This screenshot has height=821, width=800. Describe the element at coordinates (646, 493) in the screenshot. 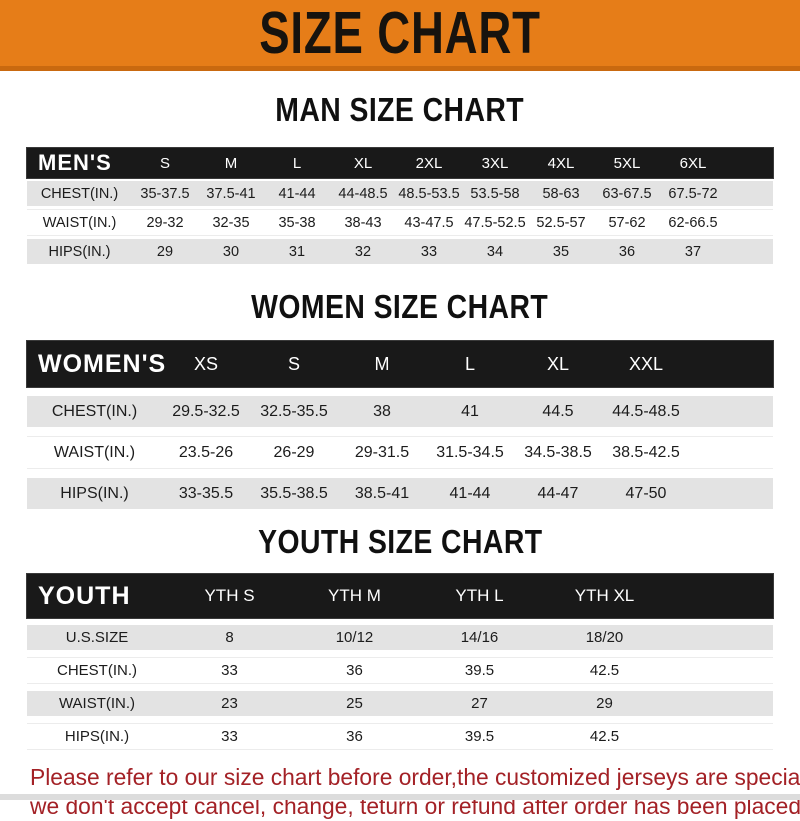

I see `size-cell: 47-50` at that location.